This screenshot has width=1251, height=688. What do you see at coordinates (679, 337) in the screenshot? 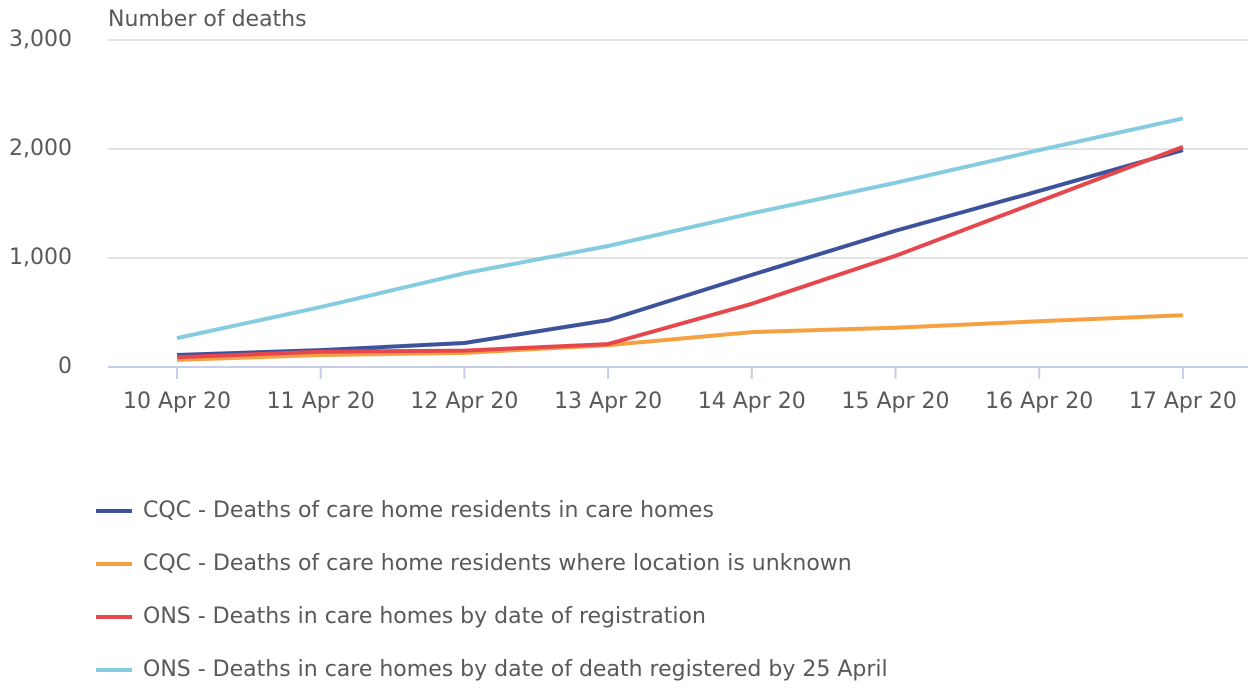
I see `series-line` at bounding box center [679, 337].